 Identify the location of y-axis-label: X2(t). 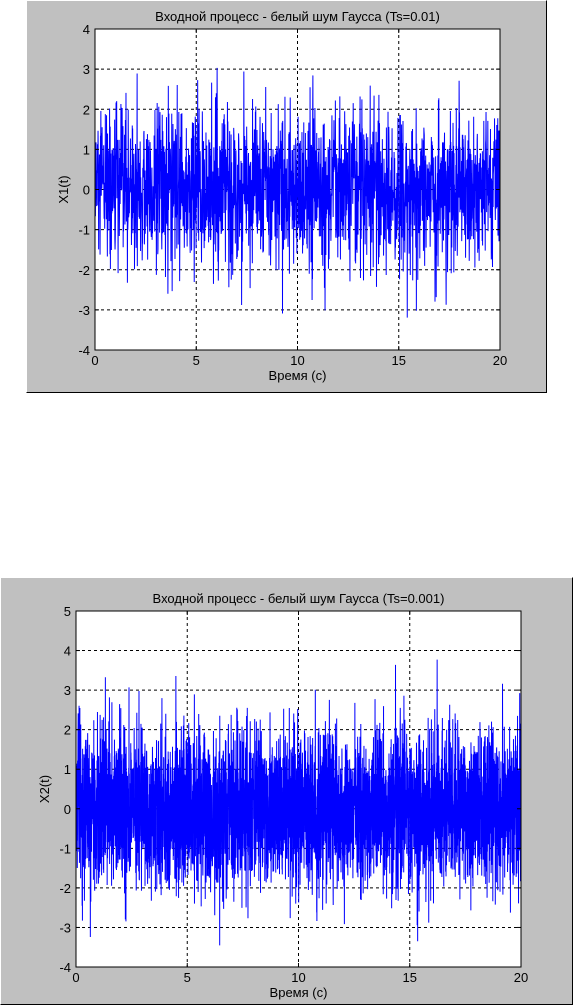
(44, 789).